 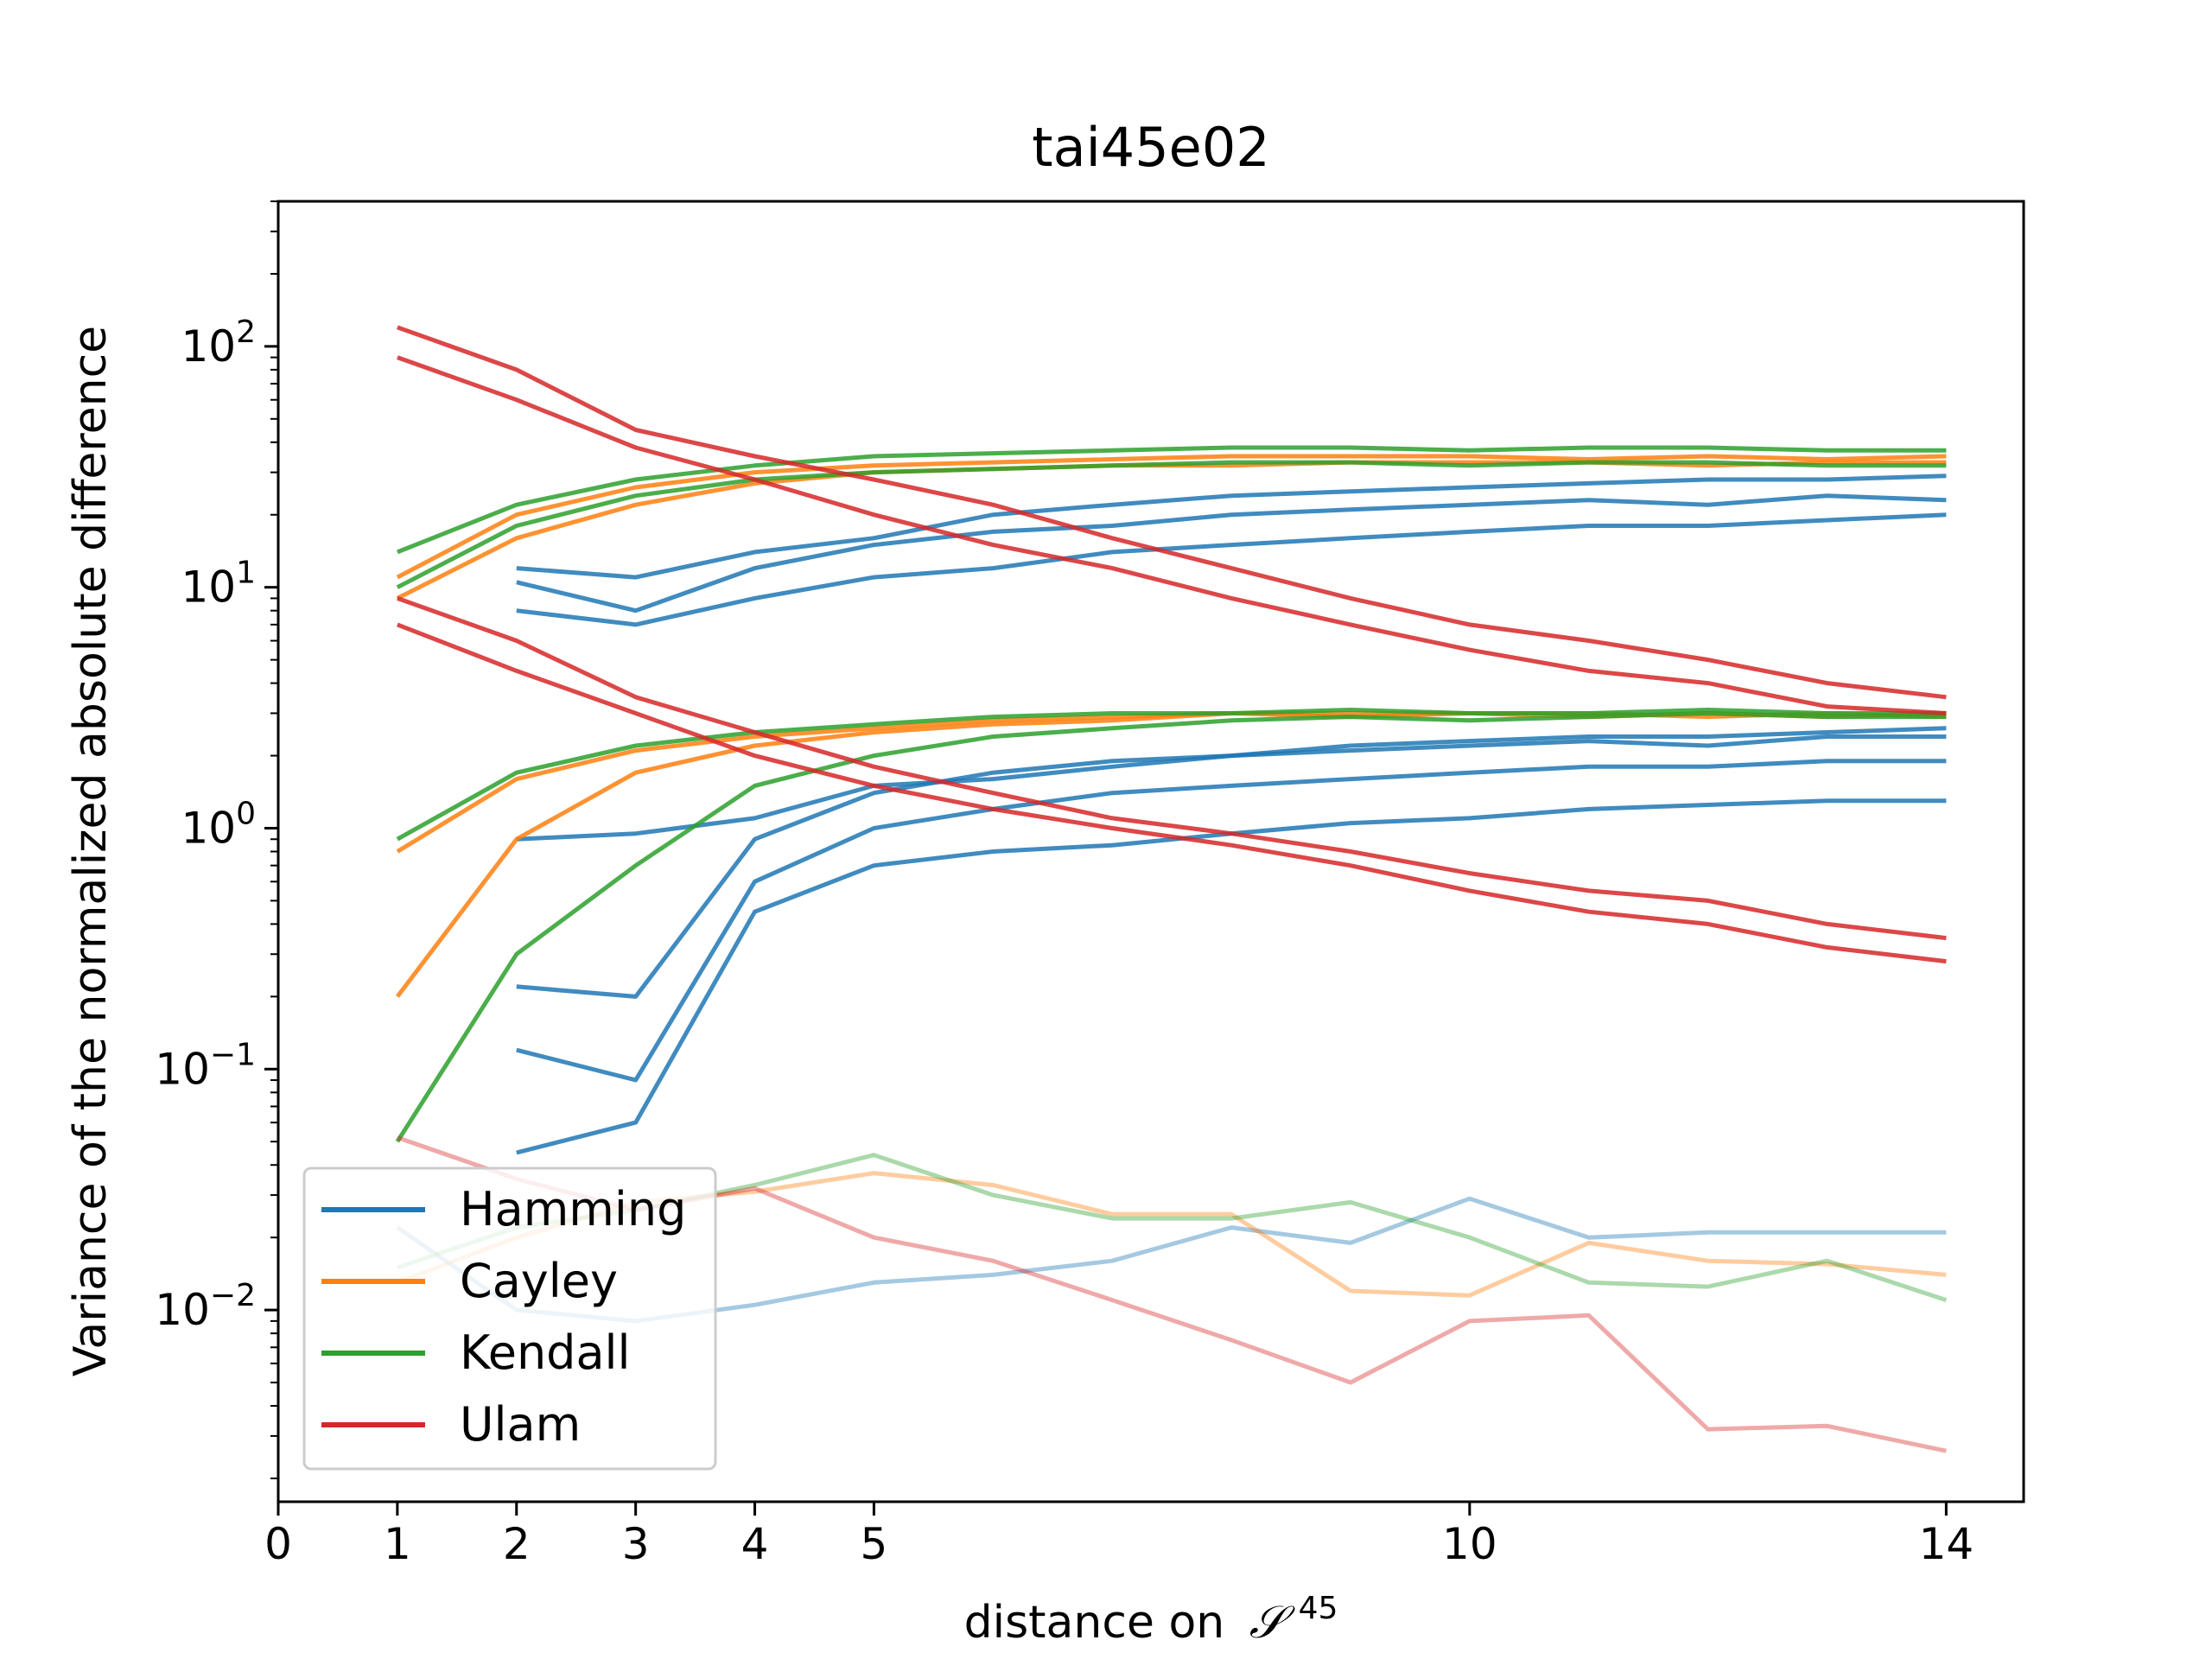 What do you see at coordinates (1469, 1544) in the screenshot?
I see `x-tick-label: 10` at bounding box center [1469, 1544].